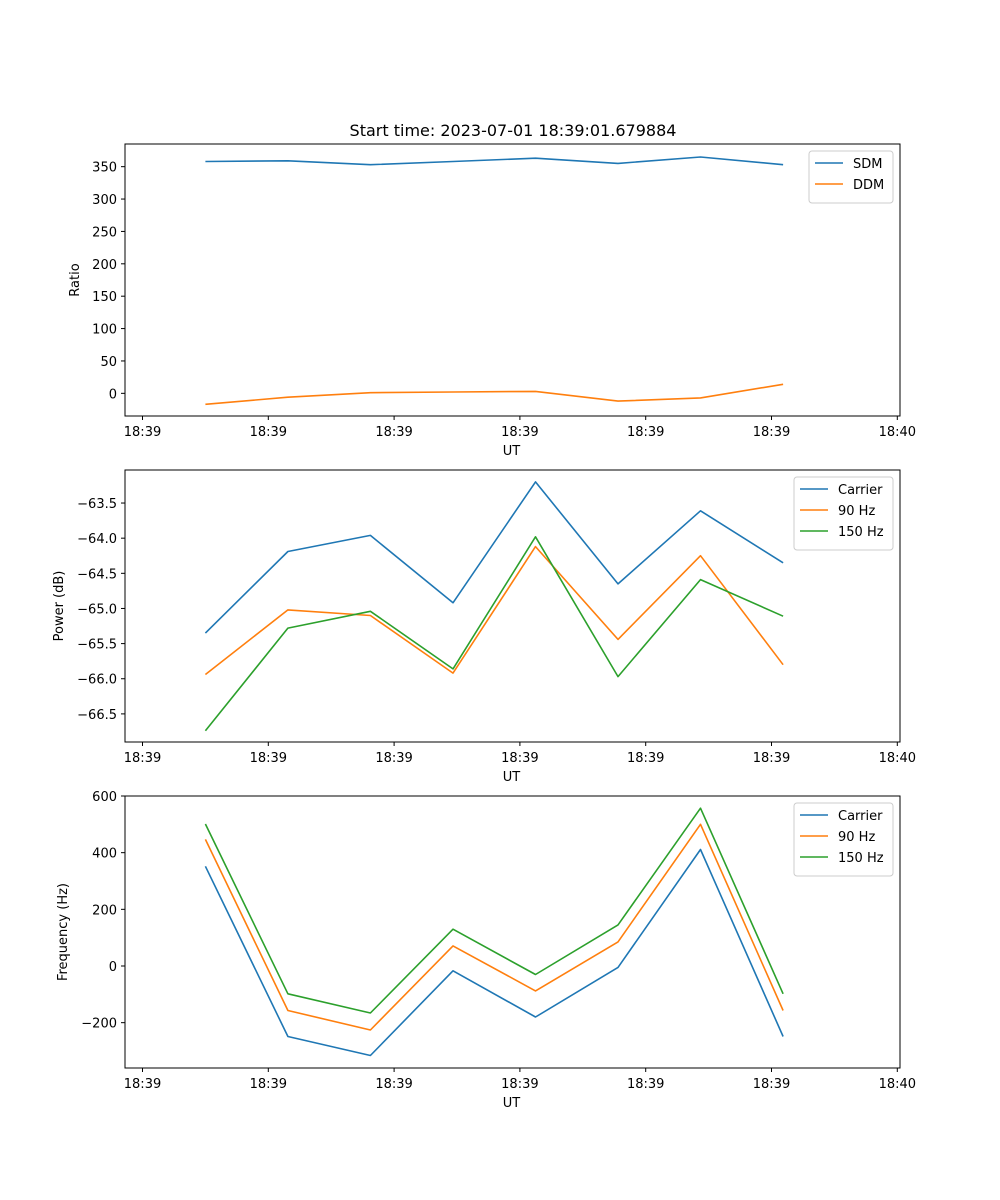 This screenshot has height=1200, width=1000. I want to click on y-tick-label: −65.5, so click(97, 645).